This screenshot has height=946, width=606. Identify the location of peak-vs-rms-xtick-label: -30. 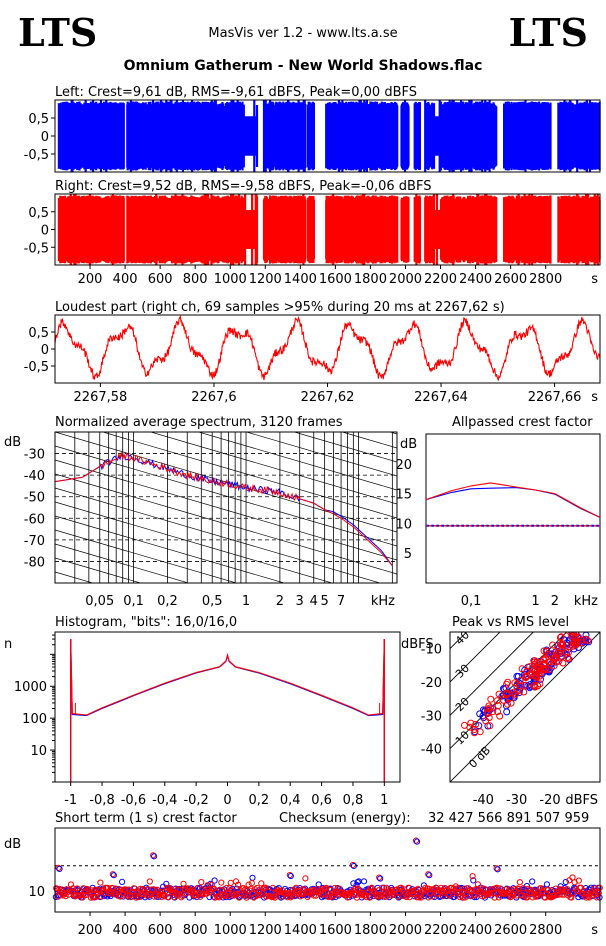
(516, 800).